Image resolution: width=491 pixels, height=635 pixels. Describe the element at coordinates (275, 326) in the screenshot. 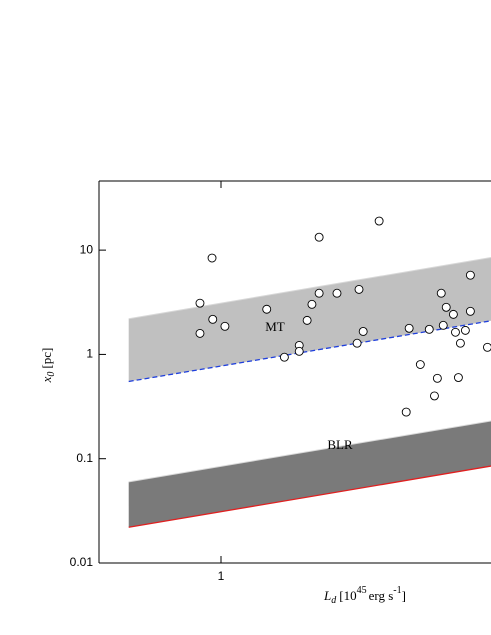

I see `band-label: MT` at that location.